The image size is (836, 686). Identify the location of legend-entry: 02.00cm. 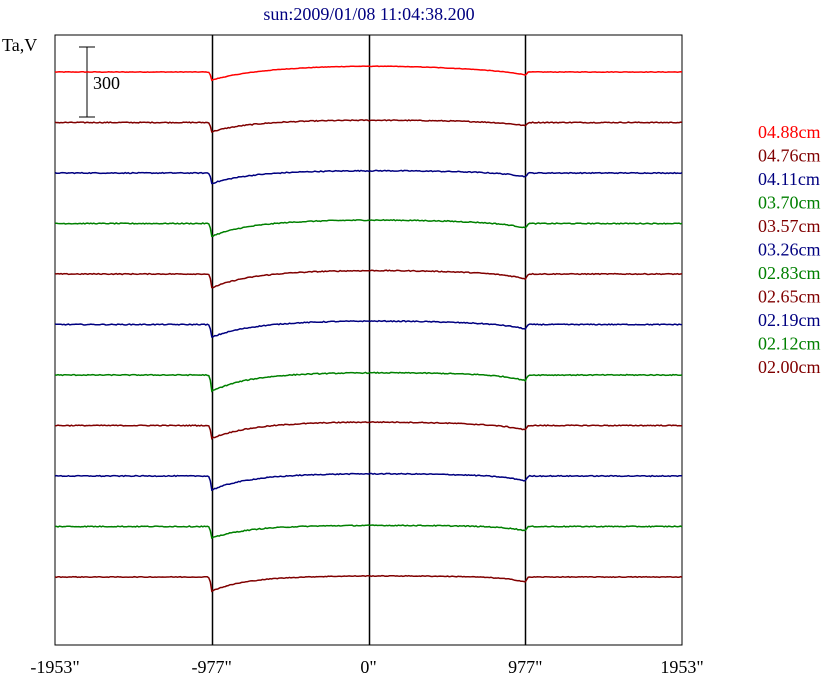
(789, 367).